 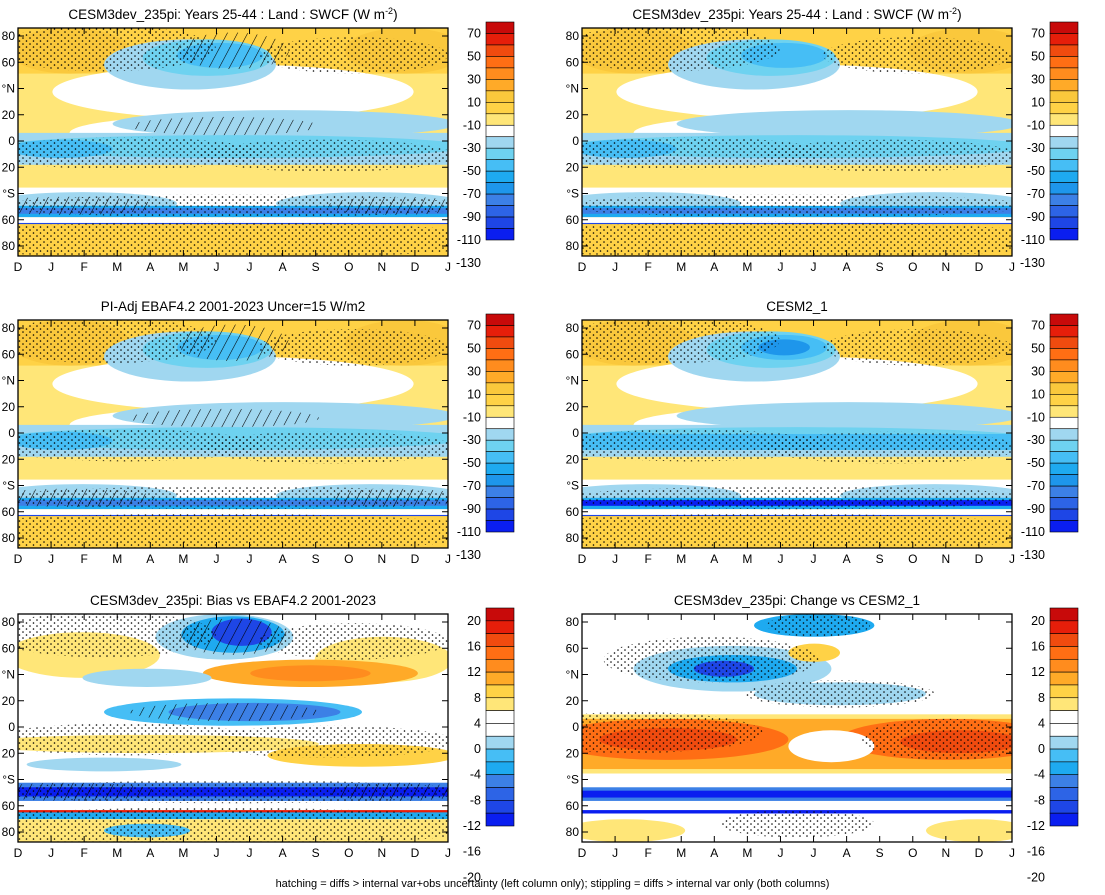 What do you see at coordinates (573, 832) in the screenshot?
I see `panel-6-ylabel-8: 80` at bounding box center [573, 832].